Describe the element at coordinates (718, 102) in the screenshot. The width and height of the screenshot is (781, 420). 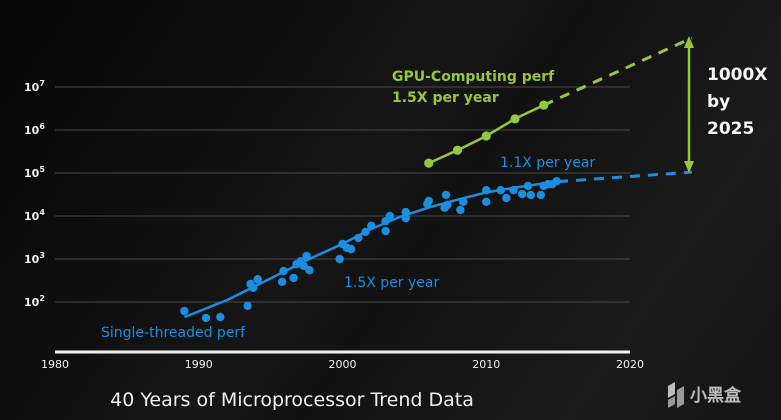
I see `gap-label-line2: by` at that location.